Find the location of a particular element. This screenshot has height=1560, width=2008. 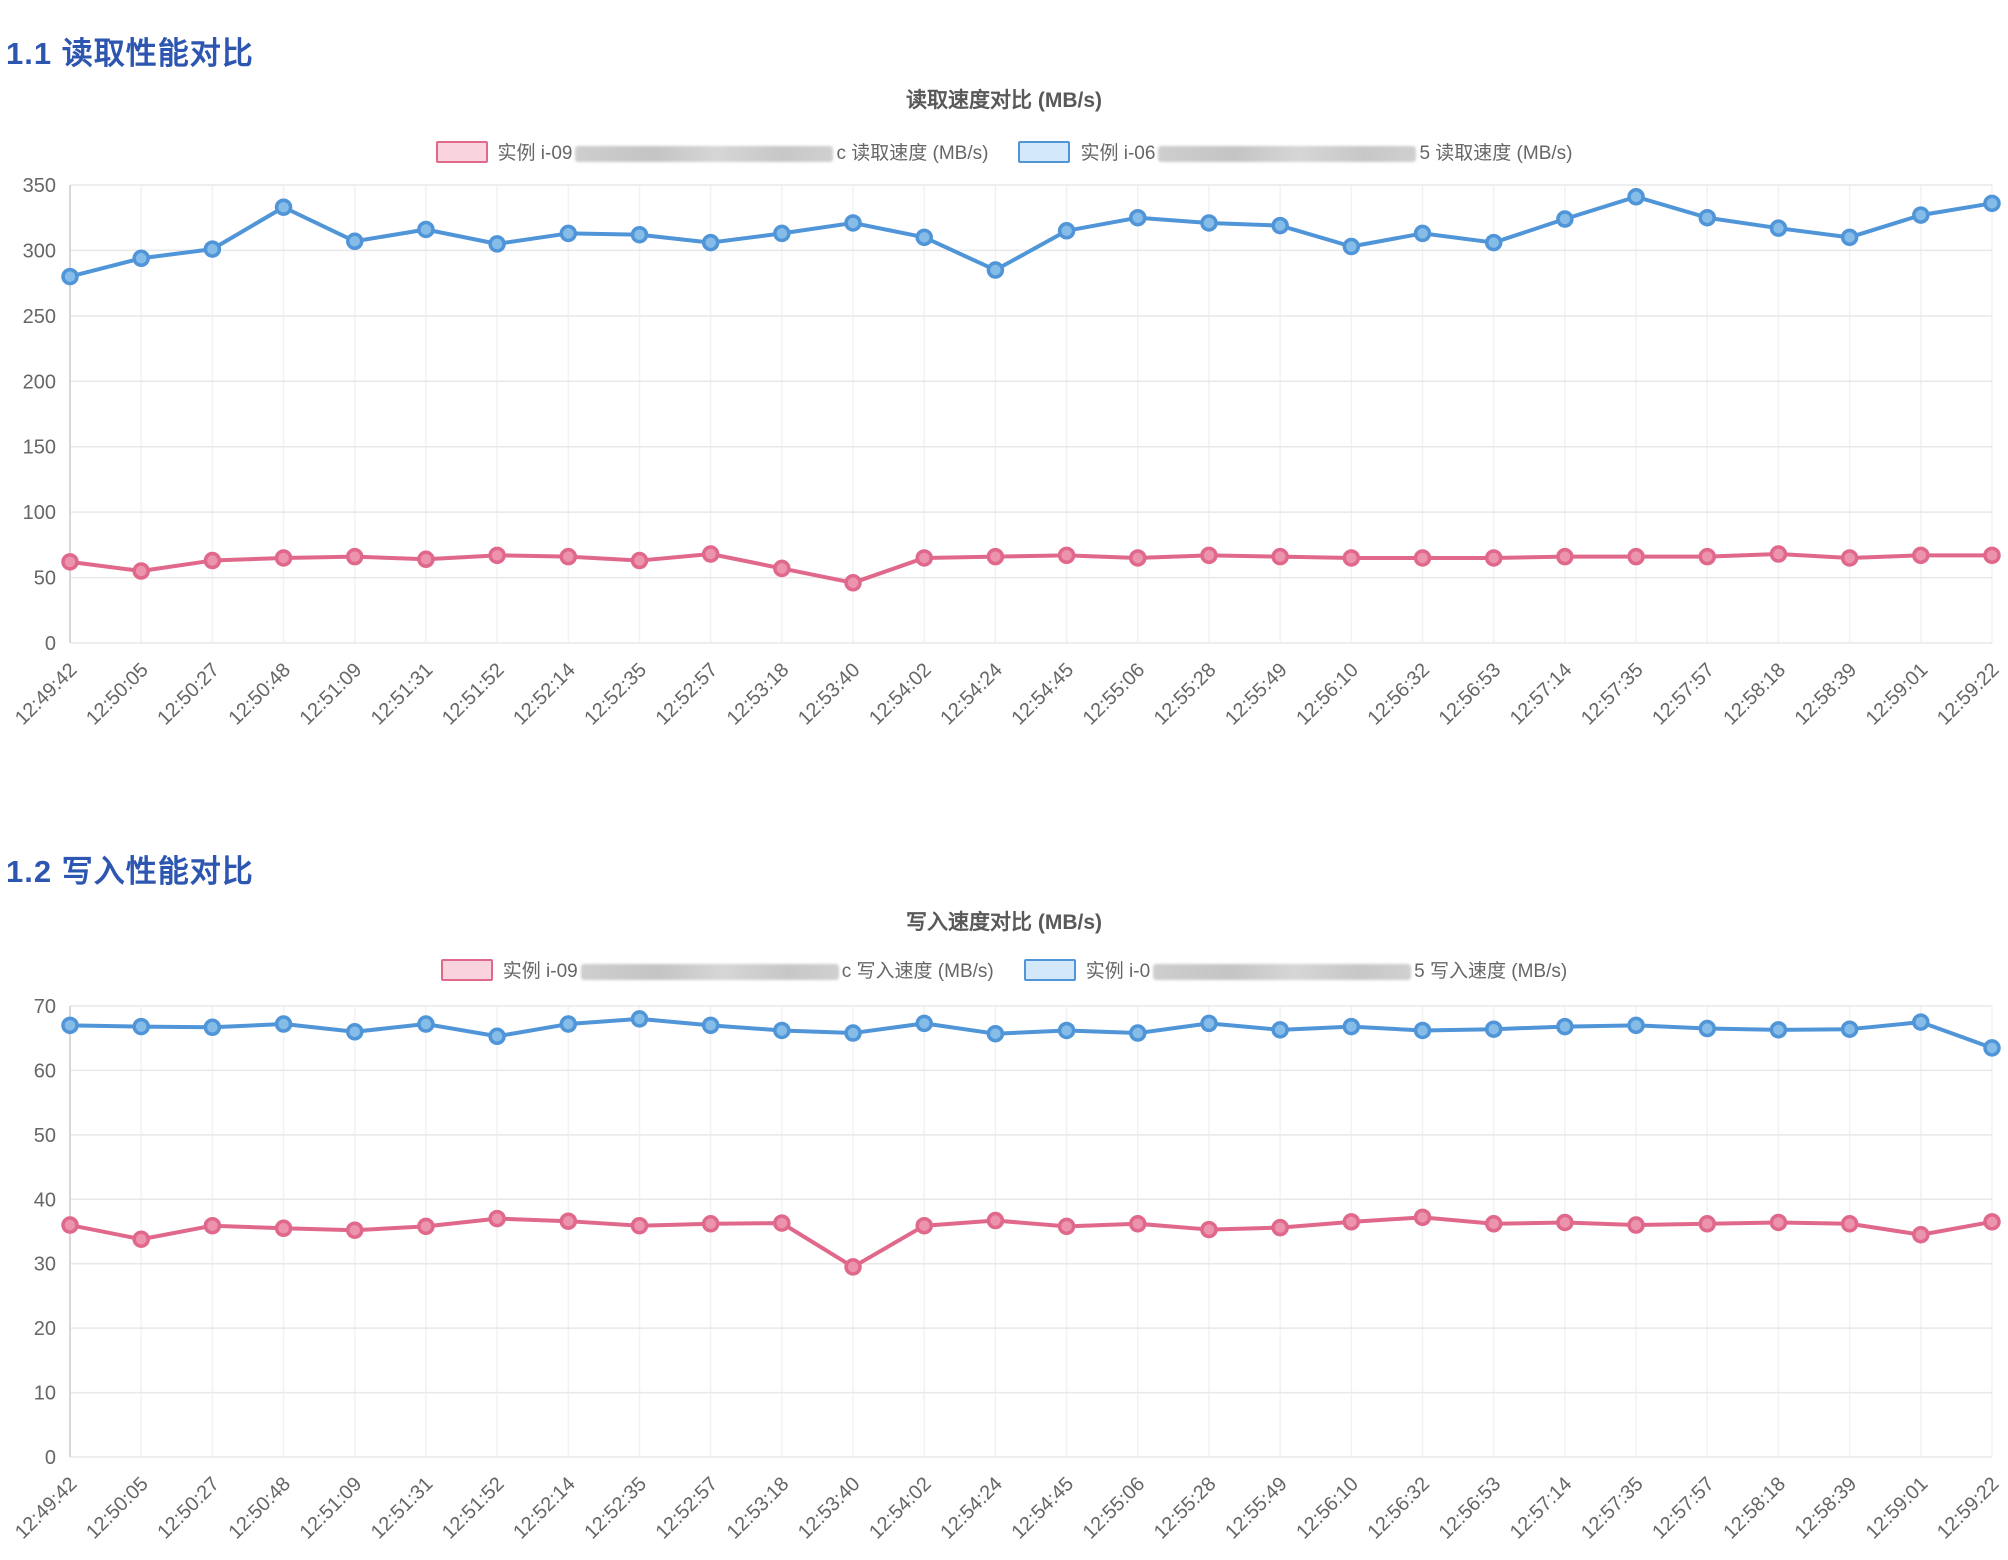

svg-text: 12:51:52 is located at coordinates (473, 694).